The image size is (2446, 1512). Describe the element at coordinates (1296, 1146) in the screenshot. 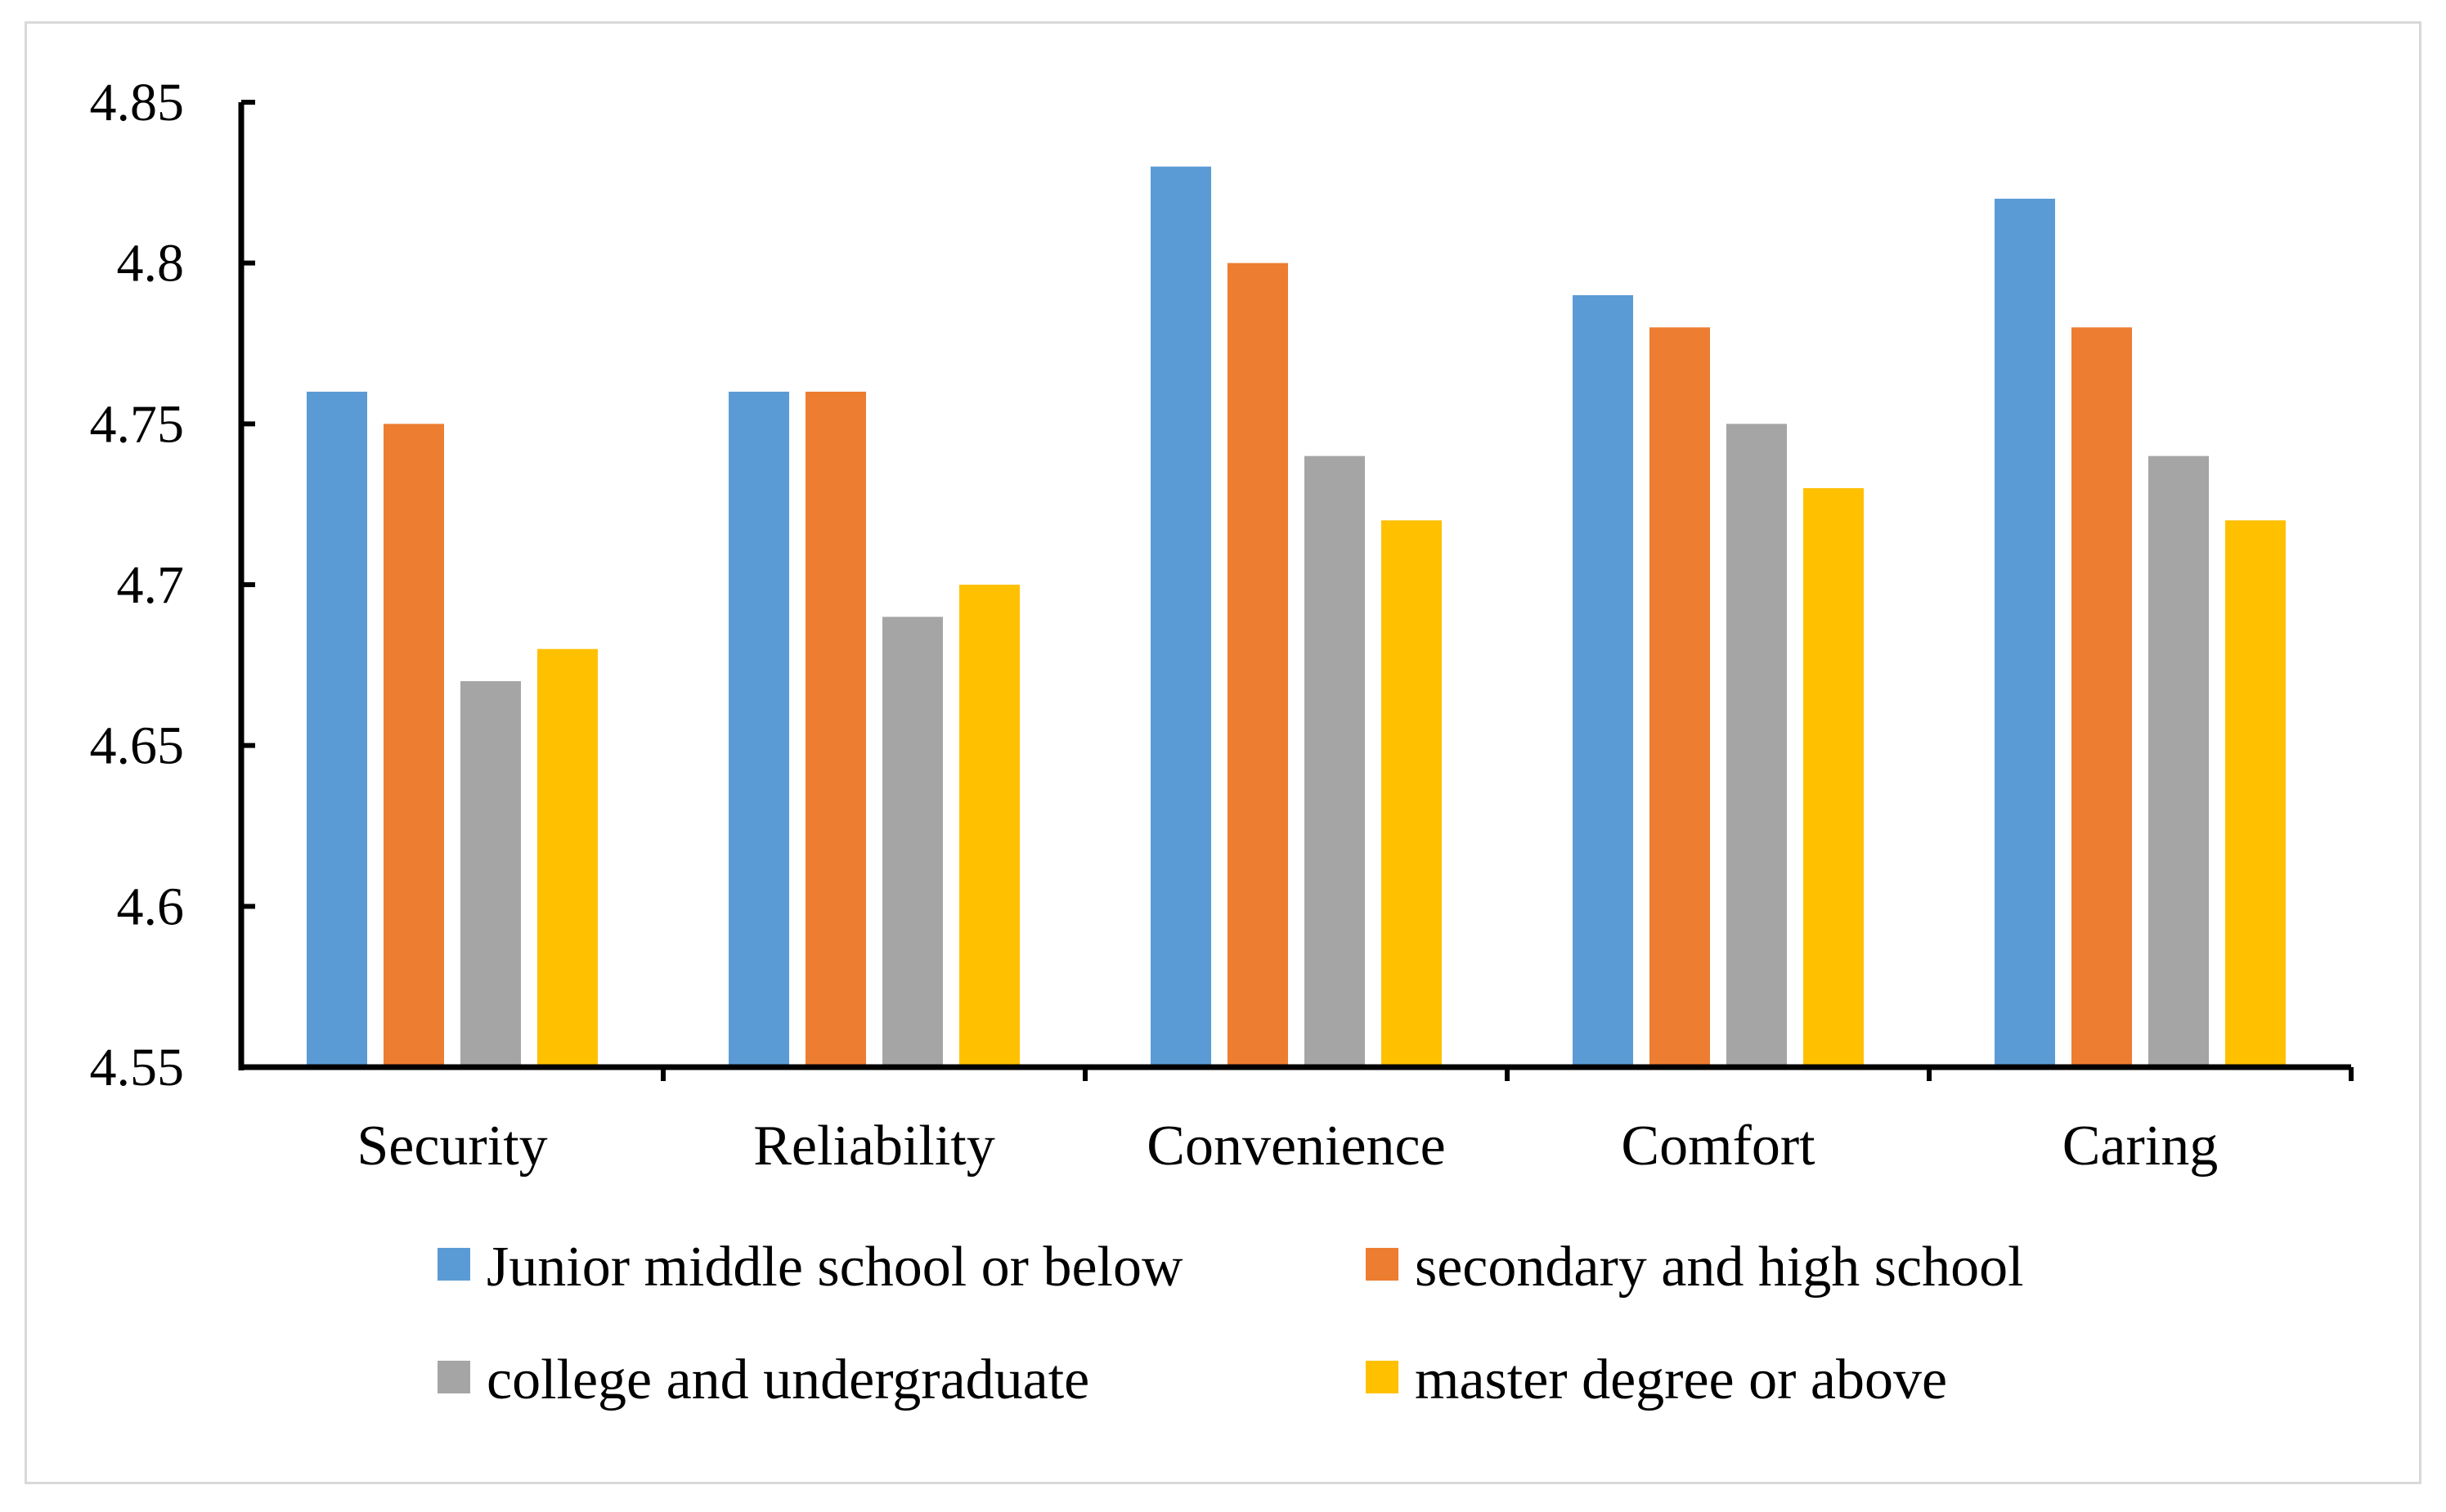

I see `x-tick-label-convenience: Convenience` at that location.